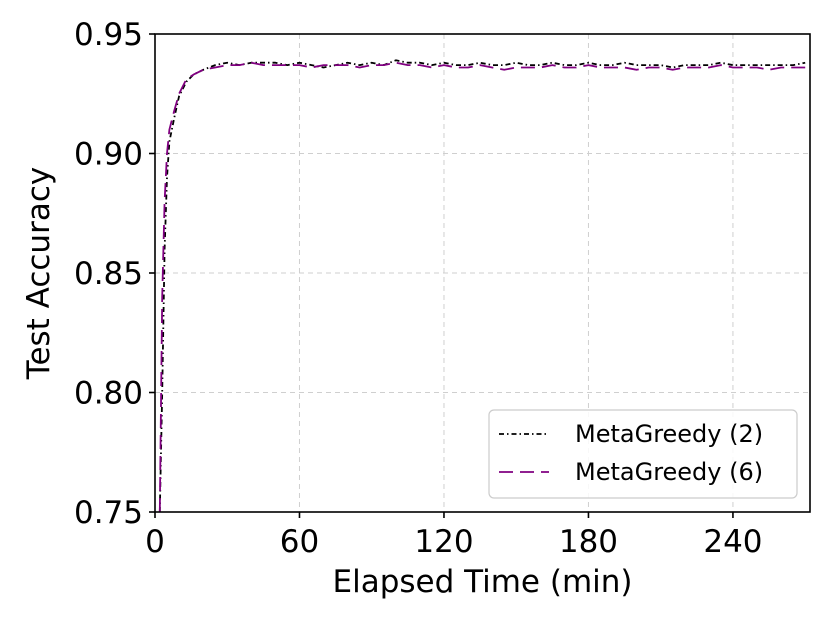  Describe the element at coordinates (155, 542) in the screenshot. I see `x-tick-label: 0` at that location.